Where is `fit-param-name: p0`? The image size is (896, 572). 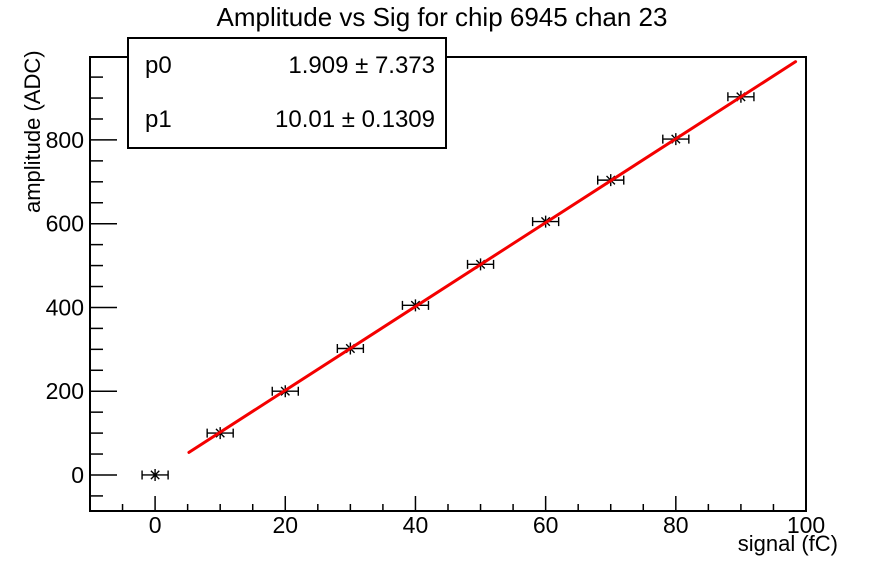 fit-param-name: p0 is located at coordinates (158, 65).